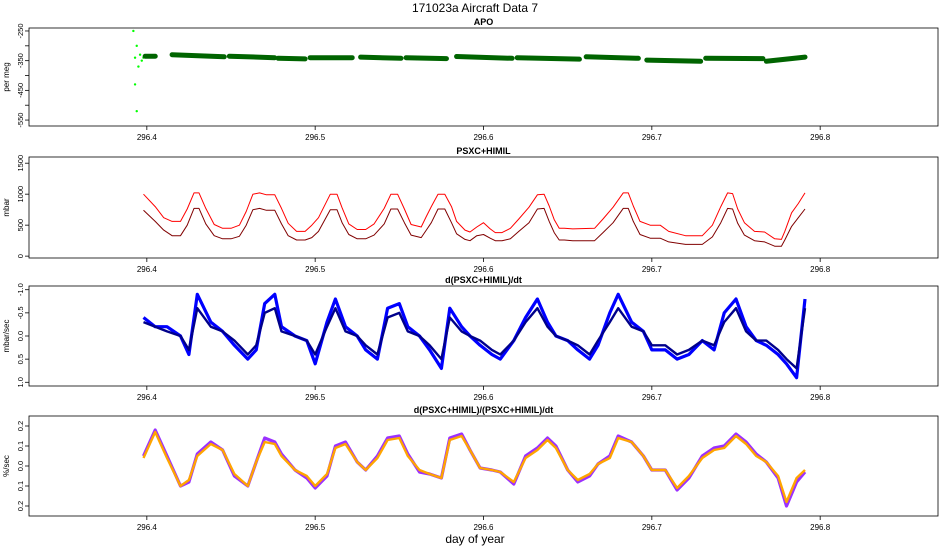  Describe the element at coordinates (475, 8) in the screenshot. I see `figure-title: 171023a Aircraft Data 7` at that location.